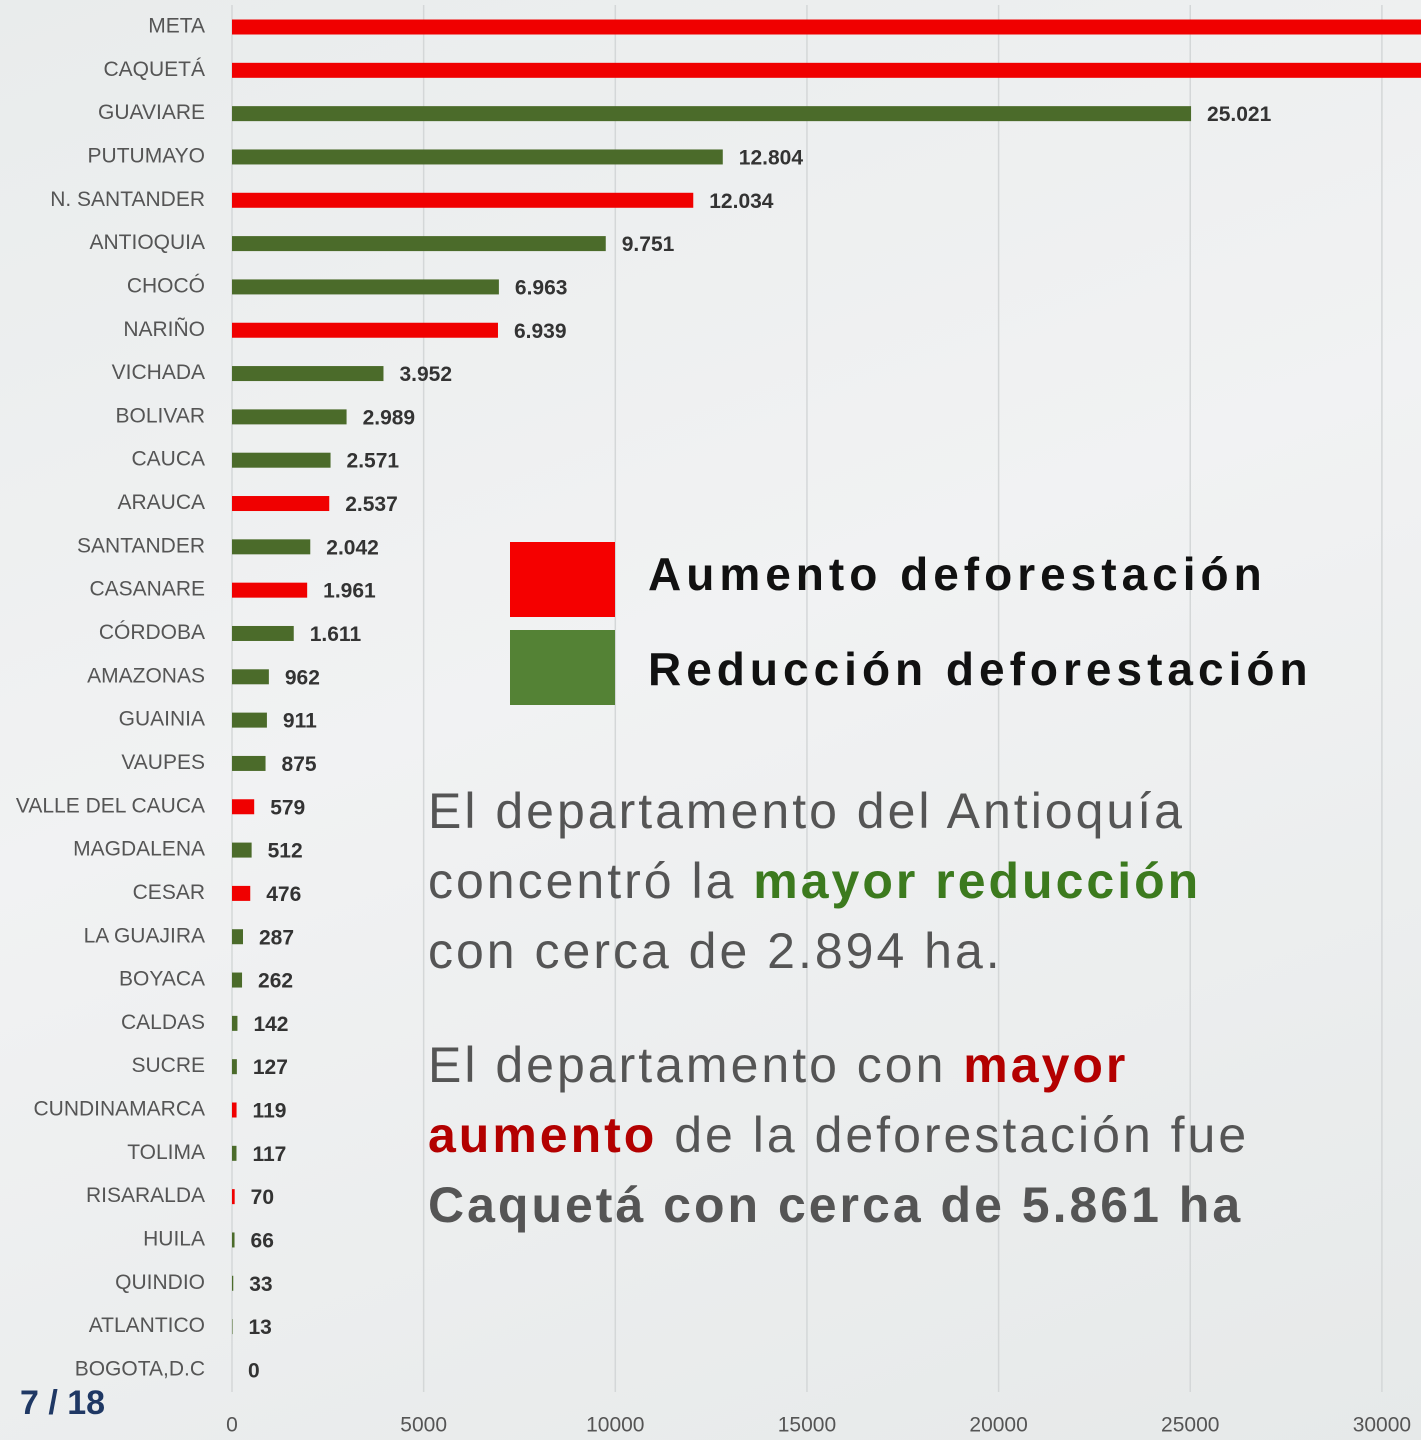 The width and height of the screenshot is (1421, 1440). I want to click on annotation-text: aumento, so click(542, 1135).